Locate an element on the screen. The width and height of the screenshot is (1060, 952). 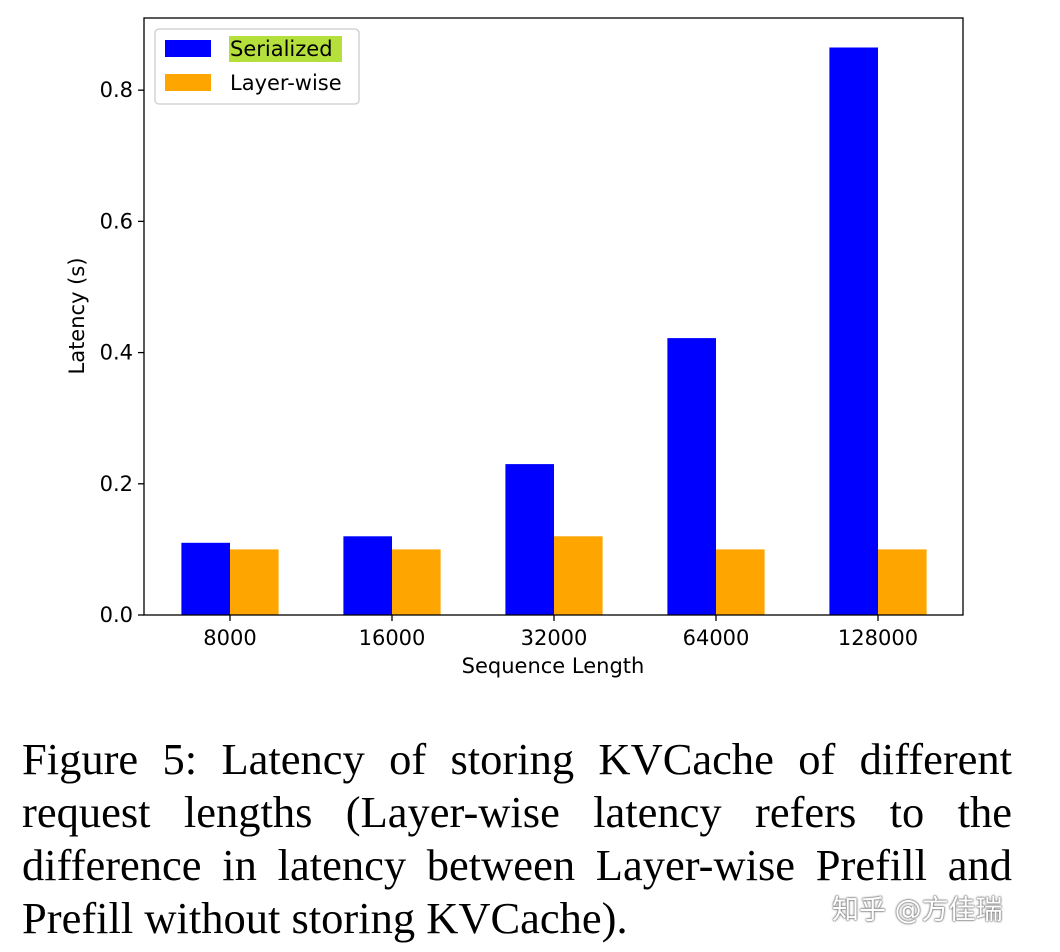
x-axis: 8000 16000 32000 64000 128000 is located at coordinates (560, 632).